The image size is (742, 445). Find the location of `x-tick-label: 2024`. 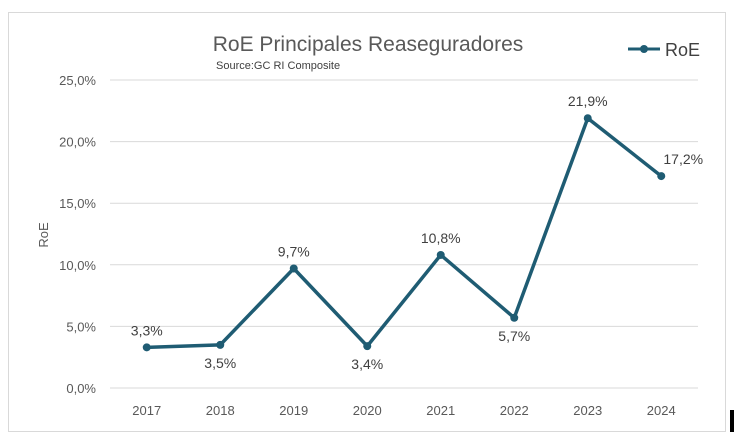

x-tick-label: 2024 is located at coordinates (661, 410).